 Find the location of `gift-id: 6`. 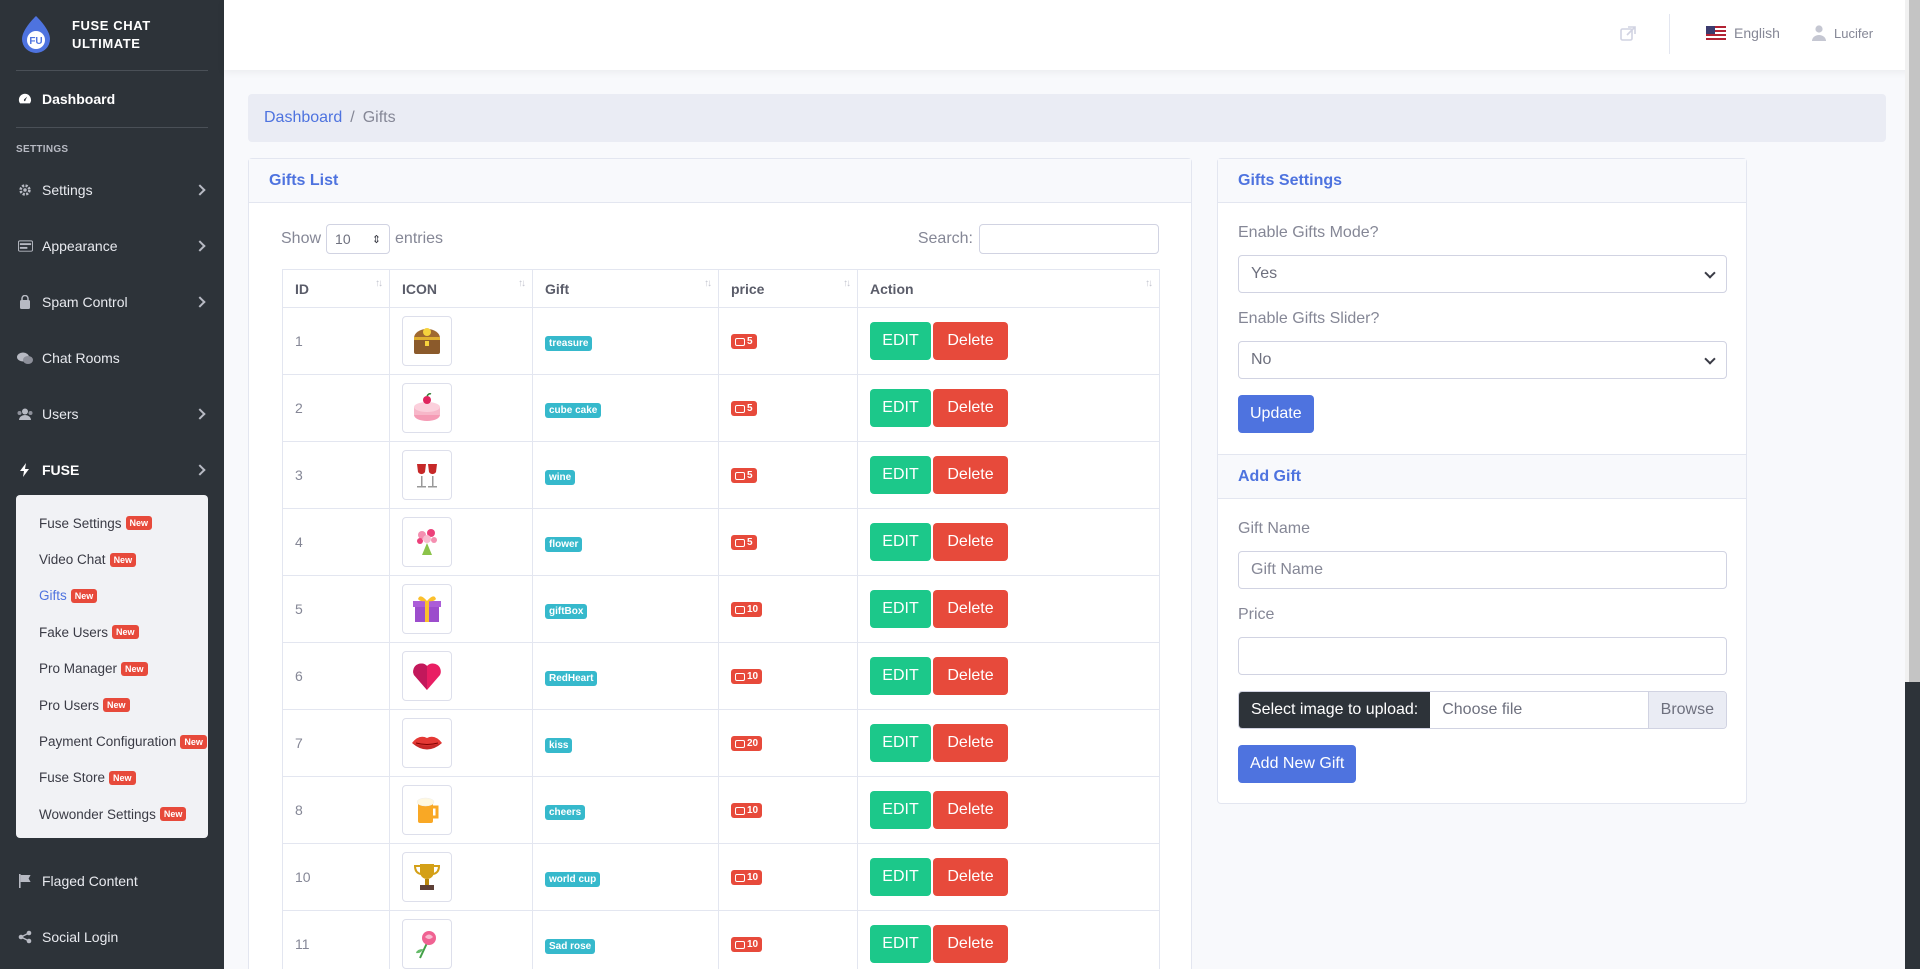

gift-id: 6 is located at coordinates (336, 676).